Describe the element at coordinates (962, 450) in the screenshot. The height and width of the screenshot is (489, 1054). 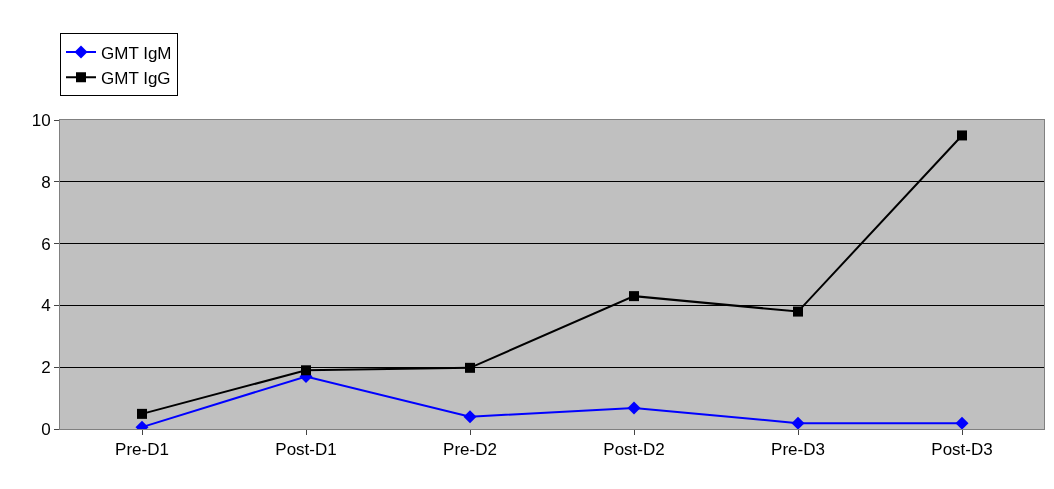
I see `x-tick-label: Post-D3` at that location.